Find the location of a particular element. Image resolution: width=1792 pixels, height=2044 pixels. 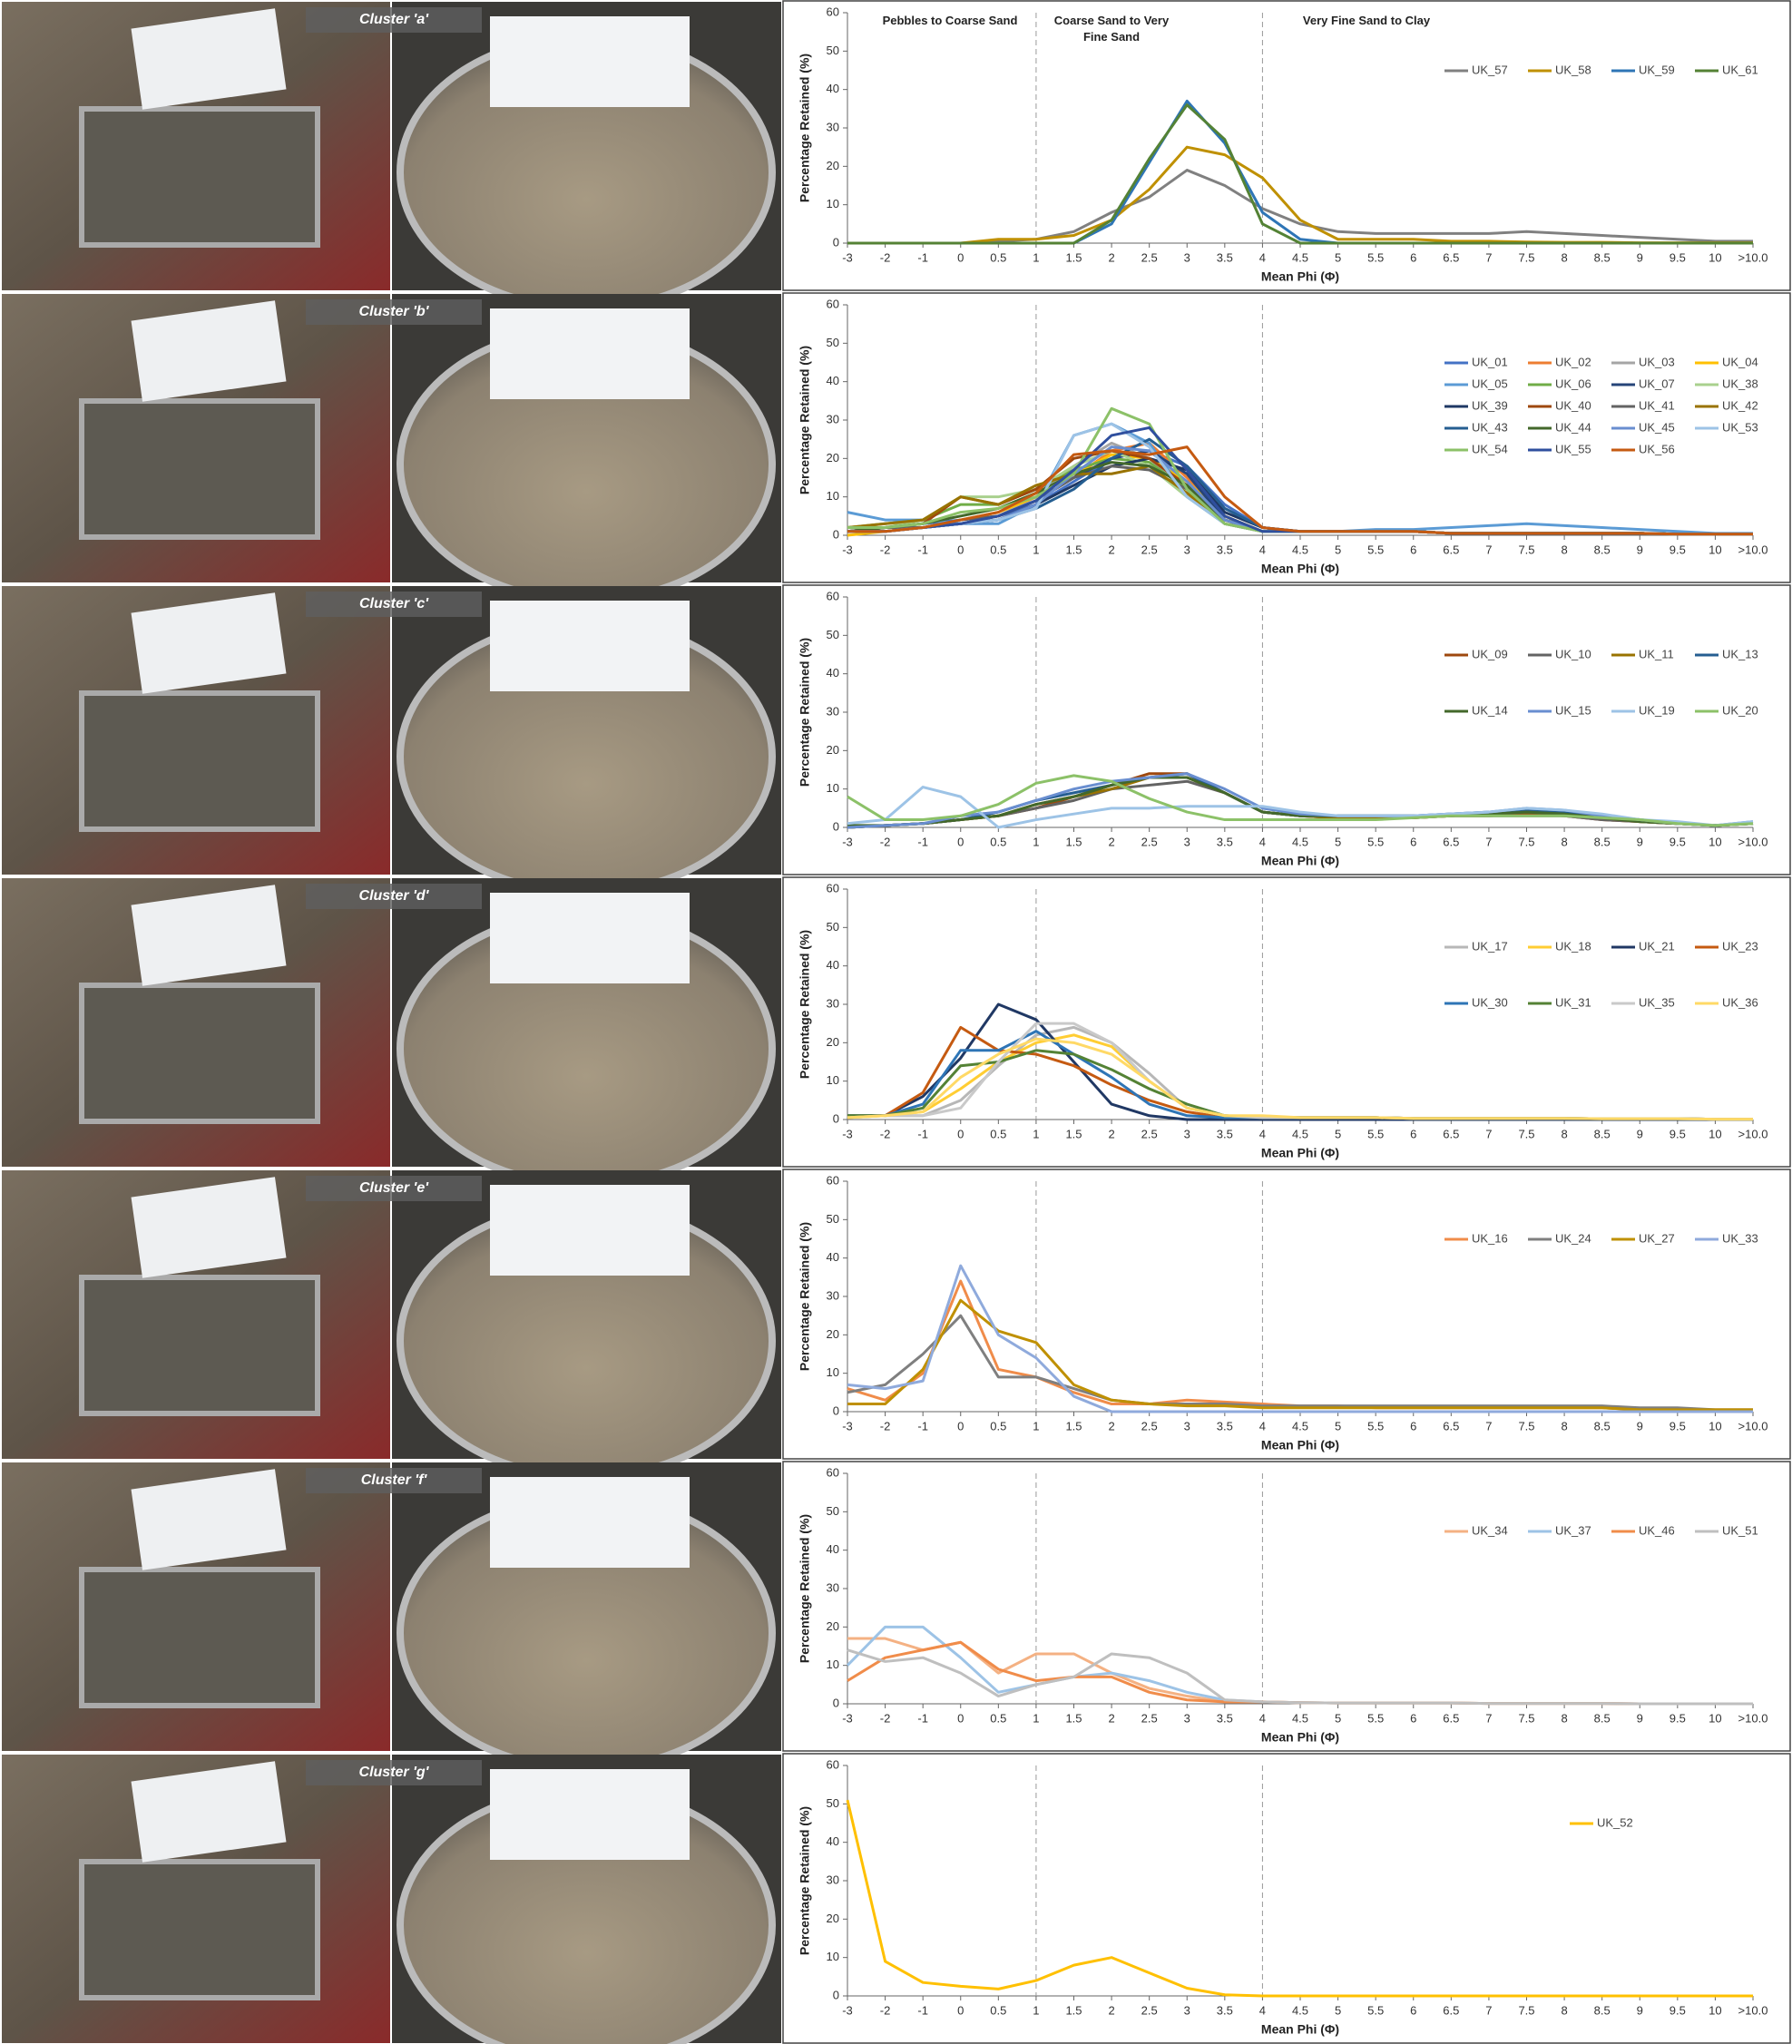

legend-label: UK_06 is located at coordinates (1573, 383).